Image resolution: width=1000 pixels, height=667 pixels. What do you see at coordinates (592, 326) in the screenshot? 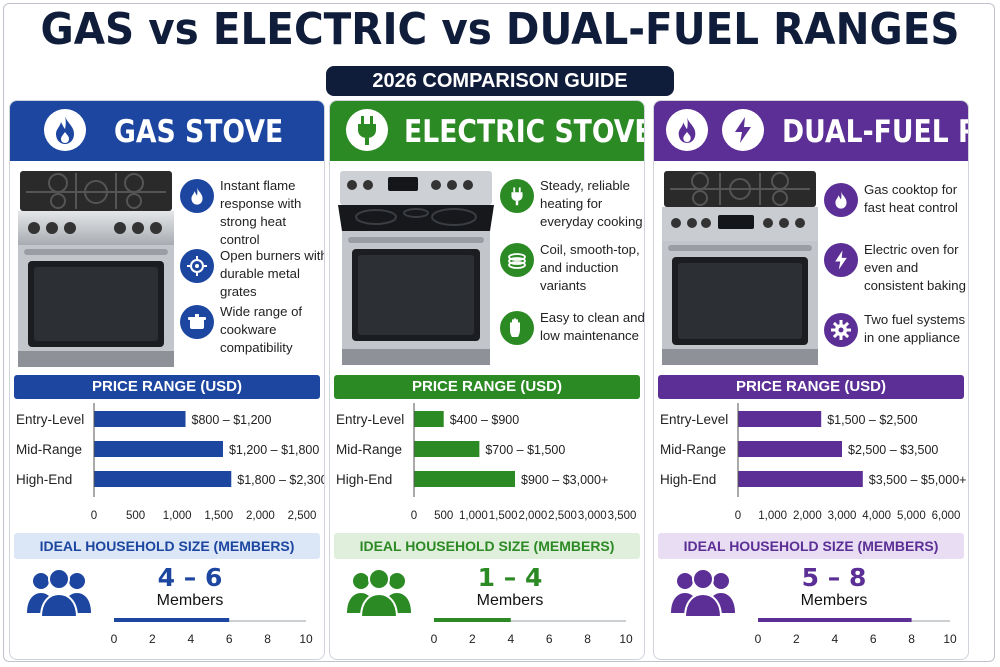
I see `feature-text: Easy to clean and low maintenance` at bounding box center [592, 326].